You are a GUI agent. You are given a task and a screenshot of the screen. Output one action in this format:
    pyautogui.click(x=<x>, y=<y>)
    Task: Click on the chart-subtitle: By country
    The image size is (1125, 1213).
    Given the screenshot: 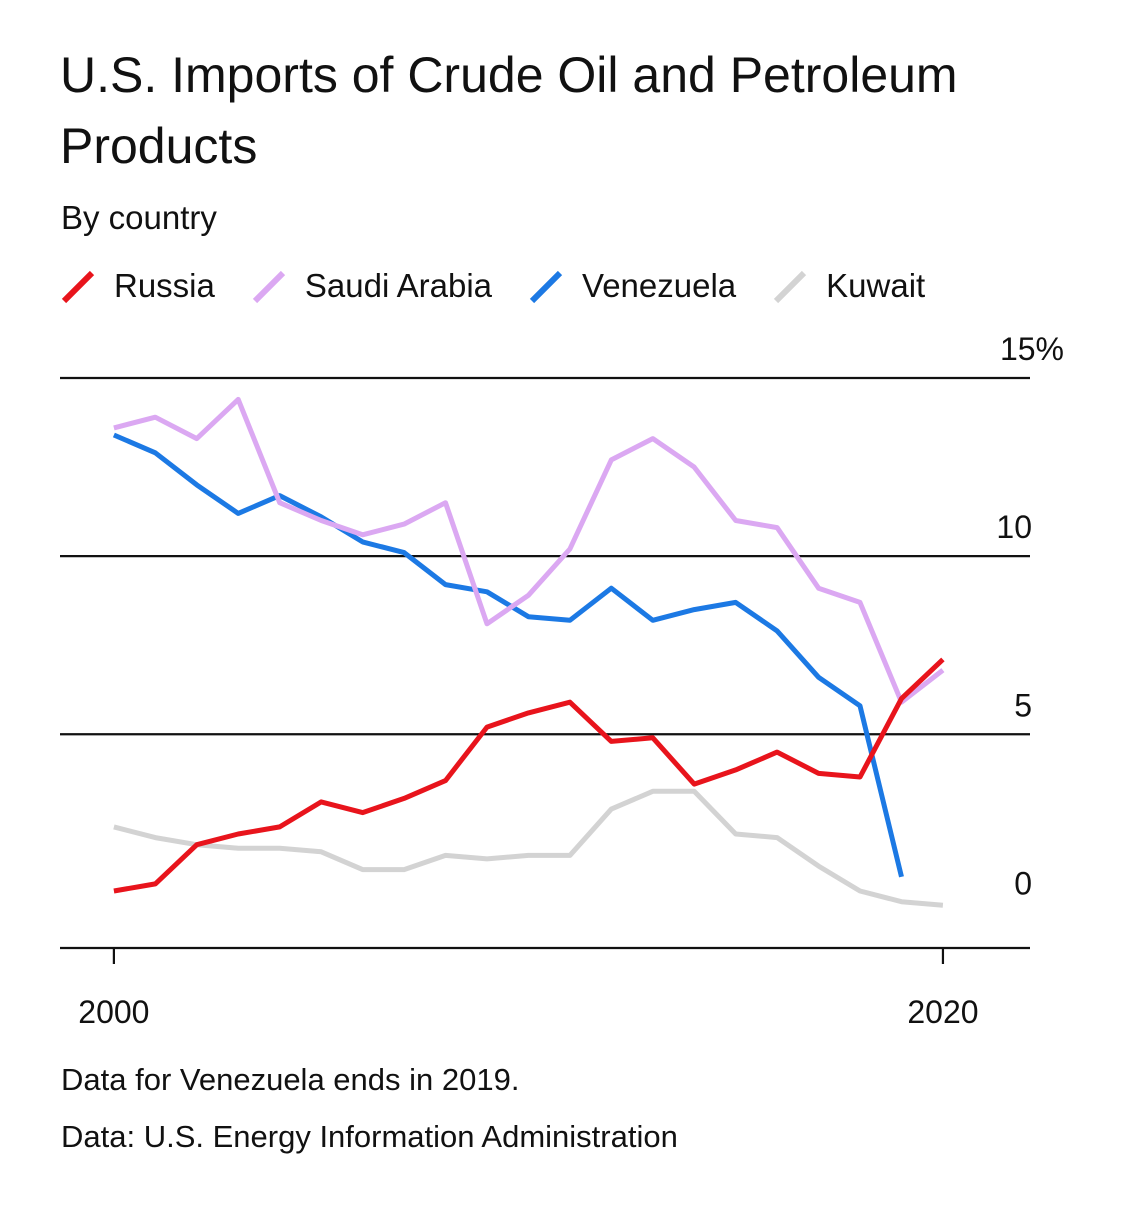 What is the action you would take?
    pyautogui.click(x=139, y=217)
    